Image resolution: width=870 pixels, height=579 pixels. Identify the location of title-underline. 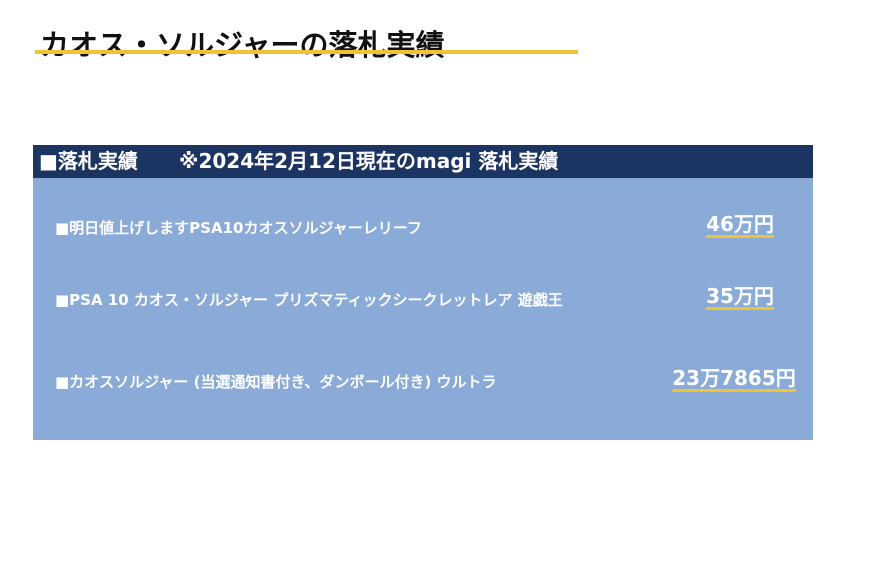
(306, 52).